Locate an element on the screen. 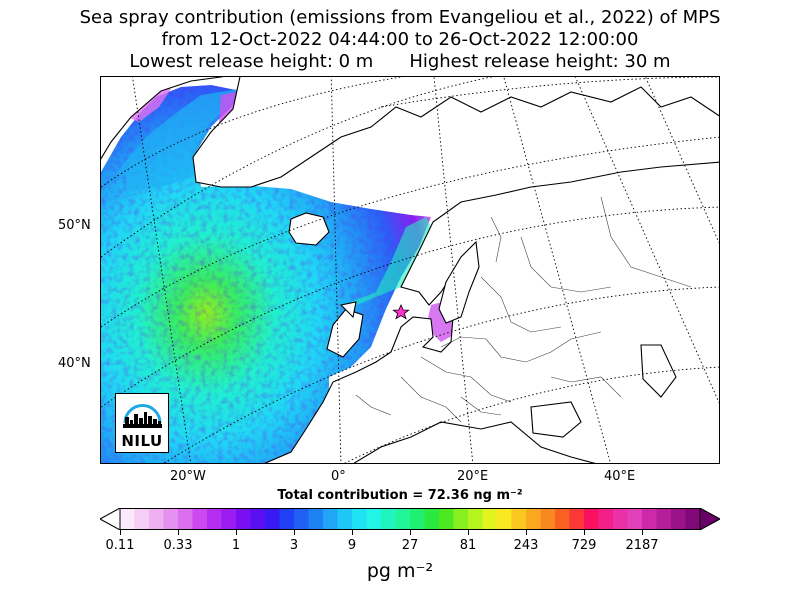  colorbar-tick-label: 0.33 is located at coordinates (178, 545).